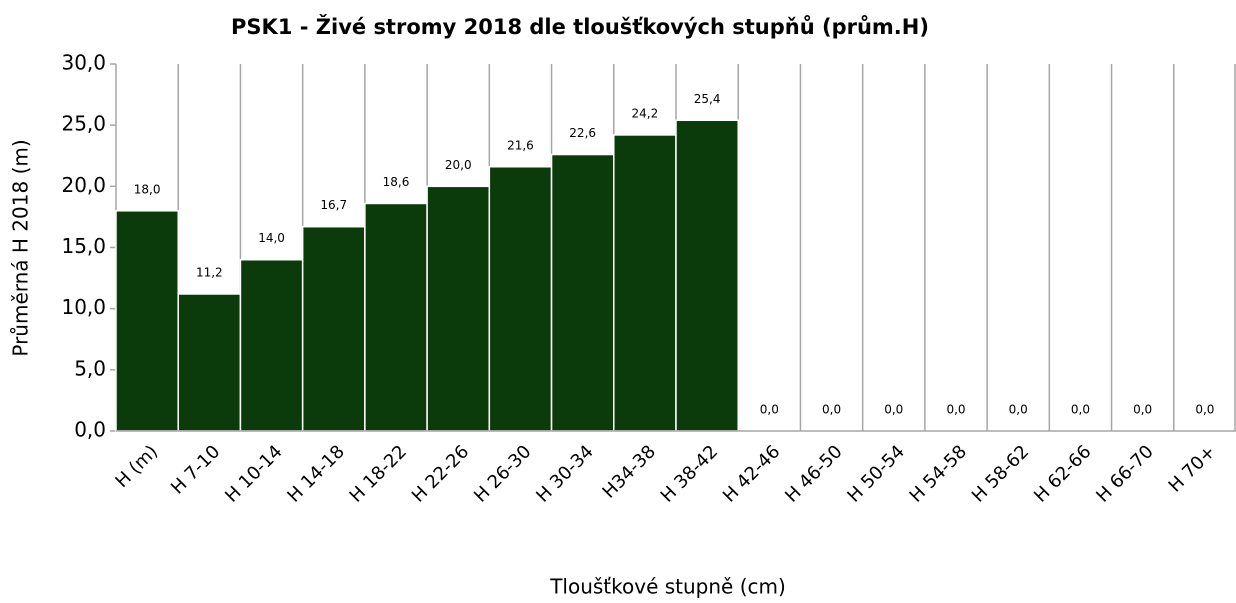 Image resolution: width=1236 pixels, height=603 pixels. Describe the element at coordinates (315, 473) in the screenshot. I see `x-tick-label: H 14-18` at that location.